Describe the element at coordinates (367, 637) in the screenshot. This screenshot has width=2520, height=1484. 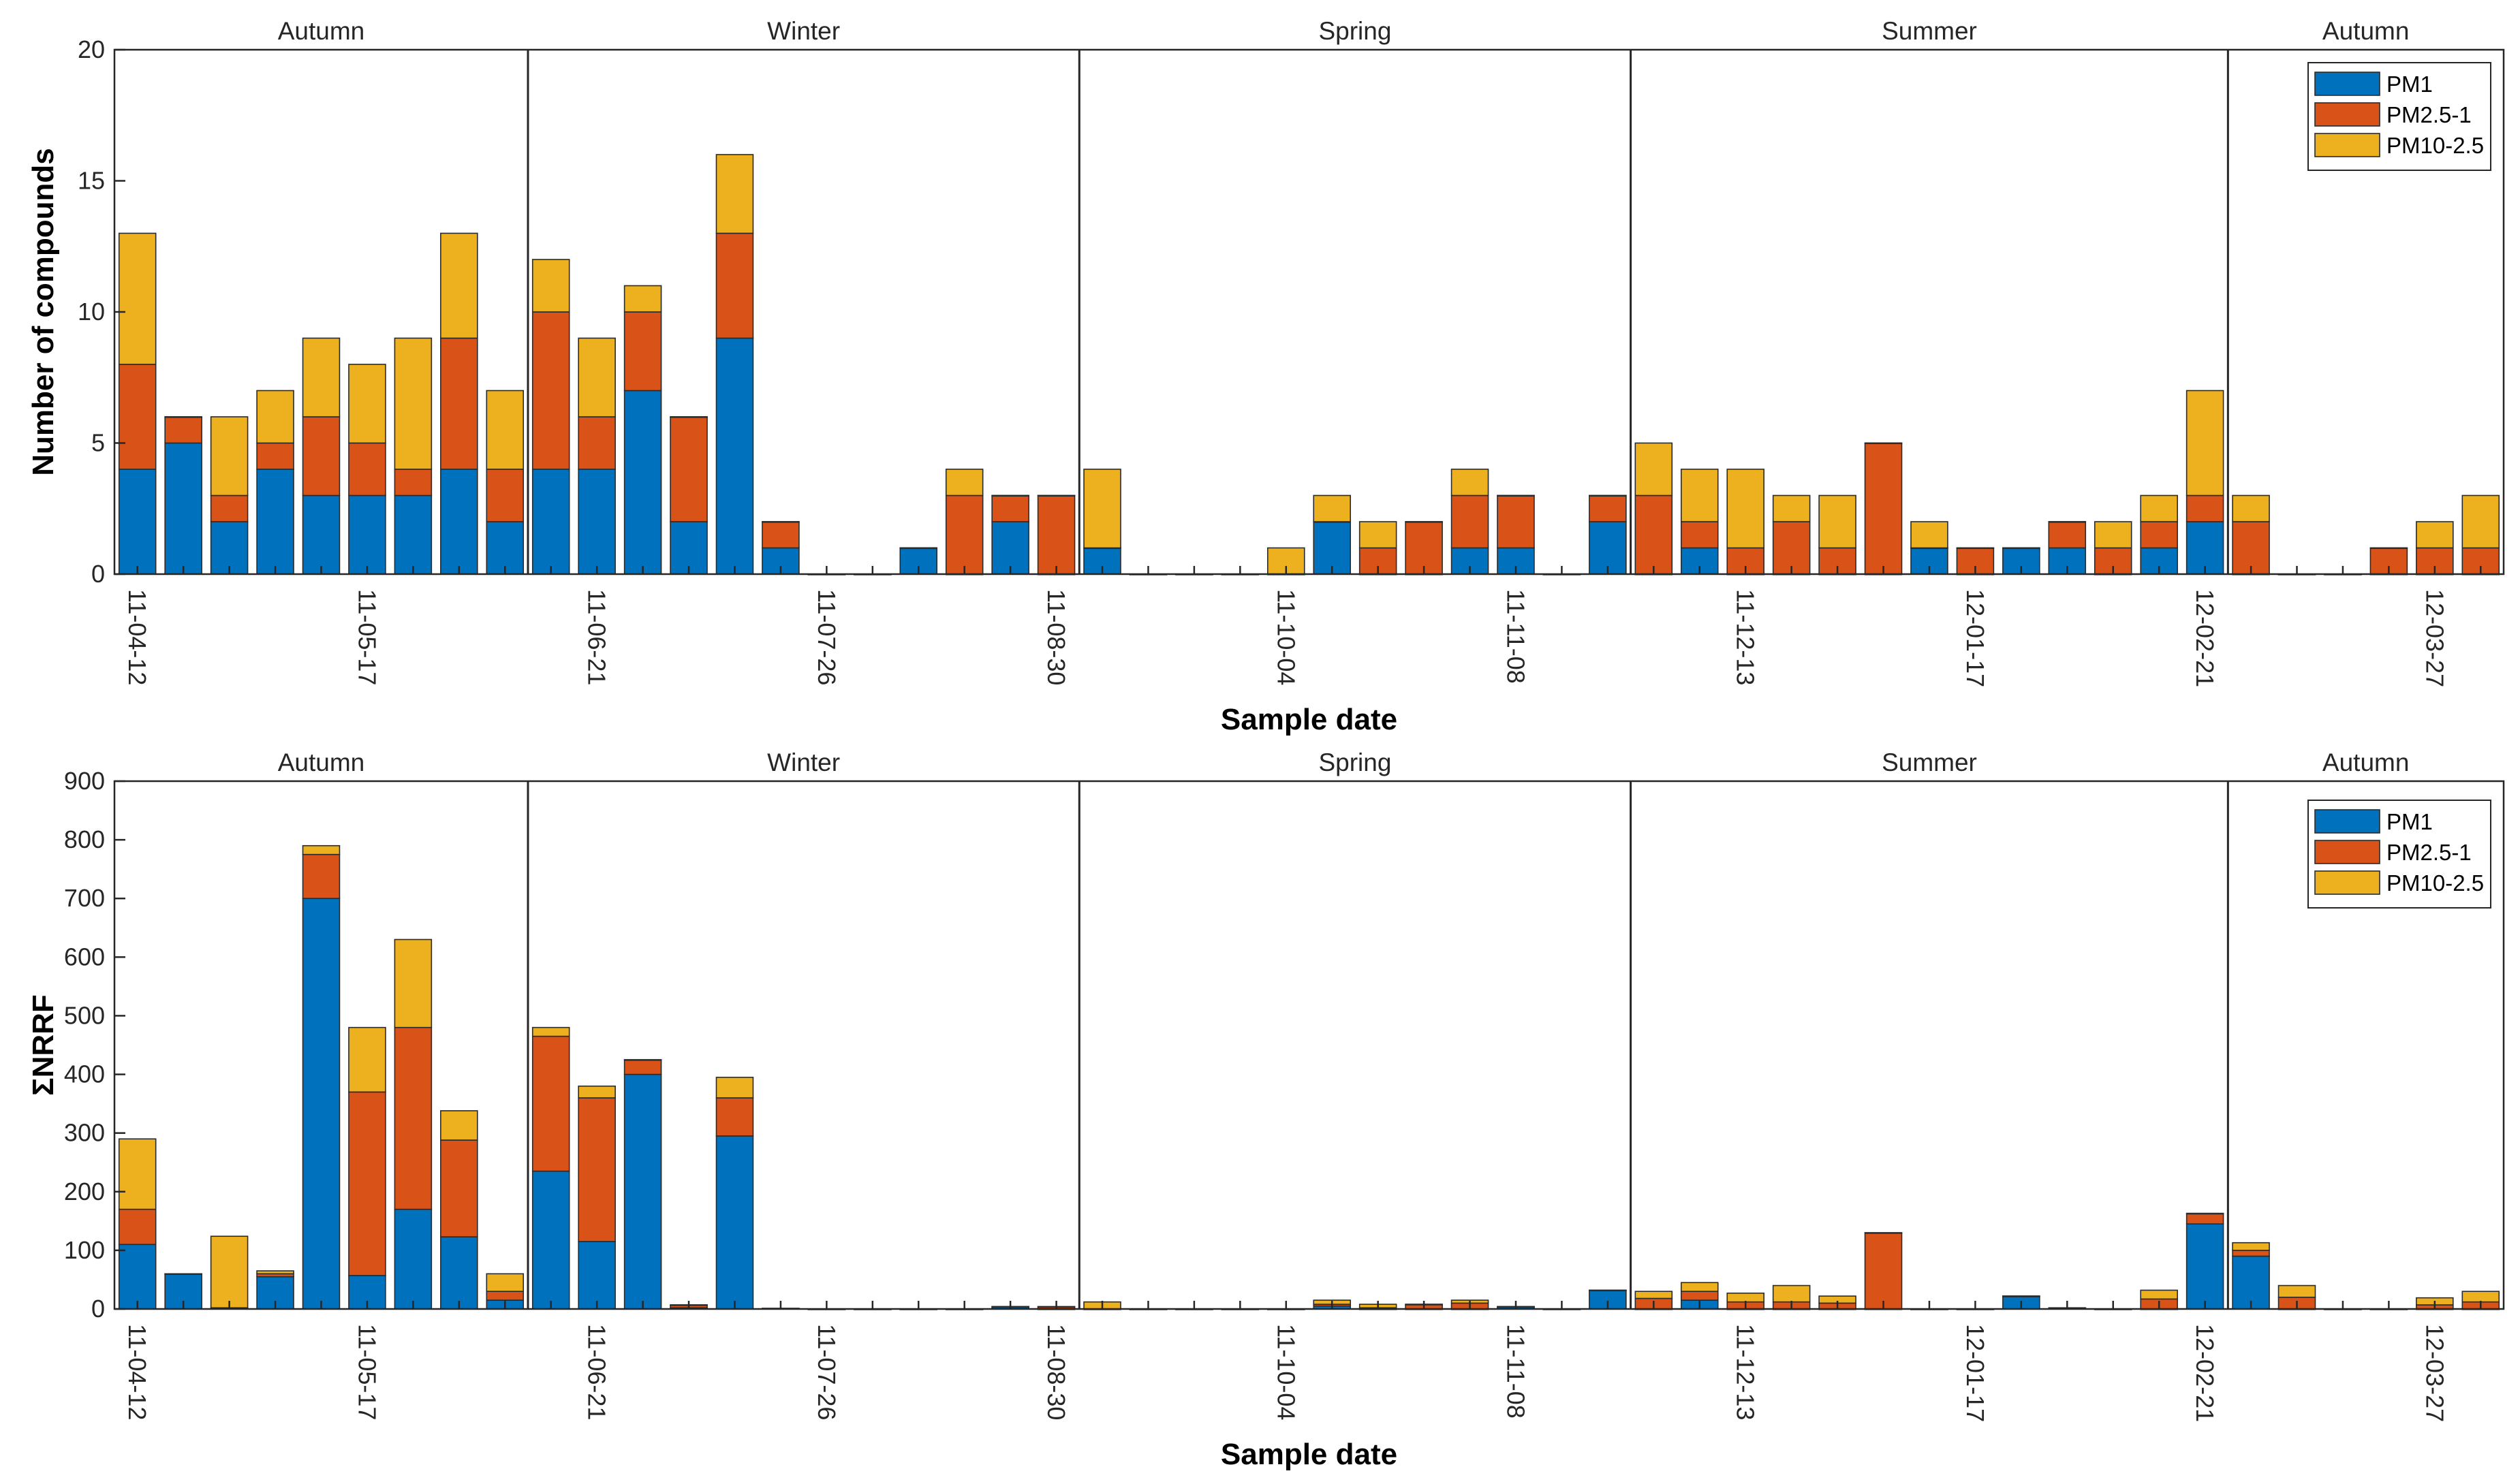
I see `x-tick-label-1: 11-05-17` at that location.